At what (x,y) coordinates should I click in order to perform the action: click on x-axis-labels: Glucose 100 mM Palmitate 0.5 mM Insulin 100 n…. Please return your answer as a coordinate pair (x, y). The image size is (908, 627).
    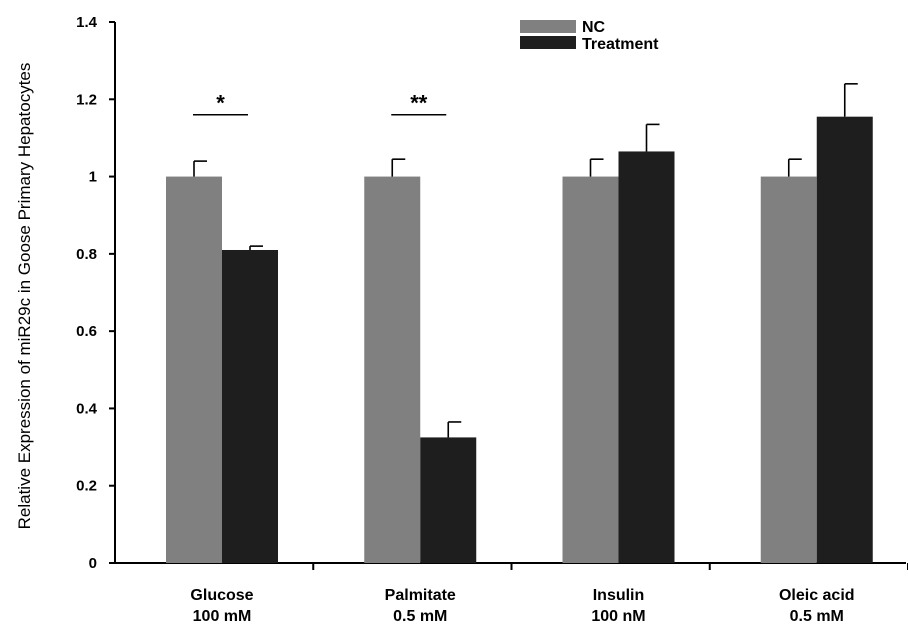
    Looking at the image, I should click on (522, 606).